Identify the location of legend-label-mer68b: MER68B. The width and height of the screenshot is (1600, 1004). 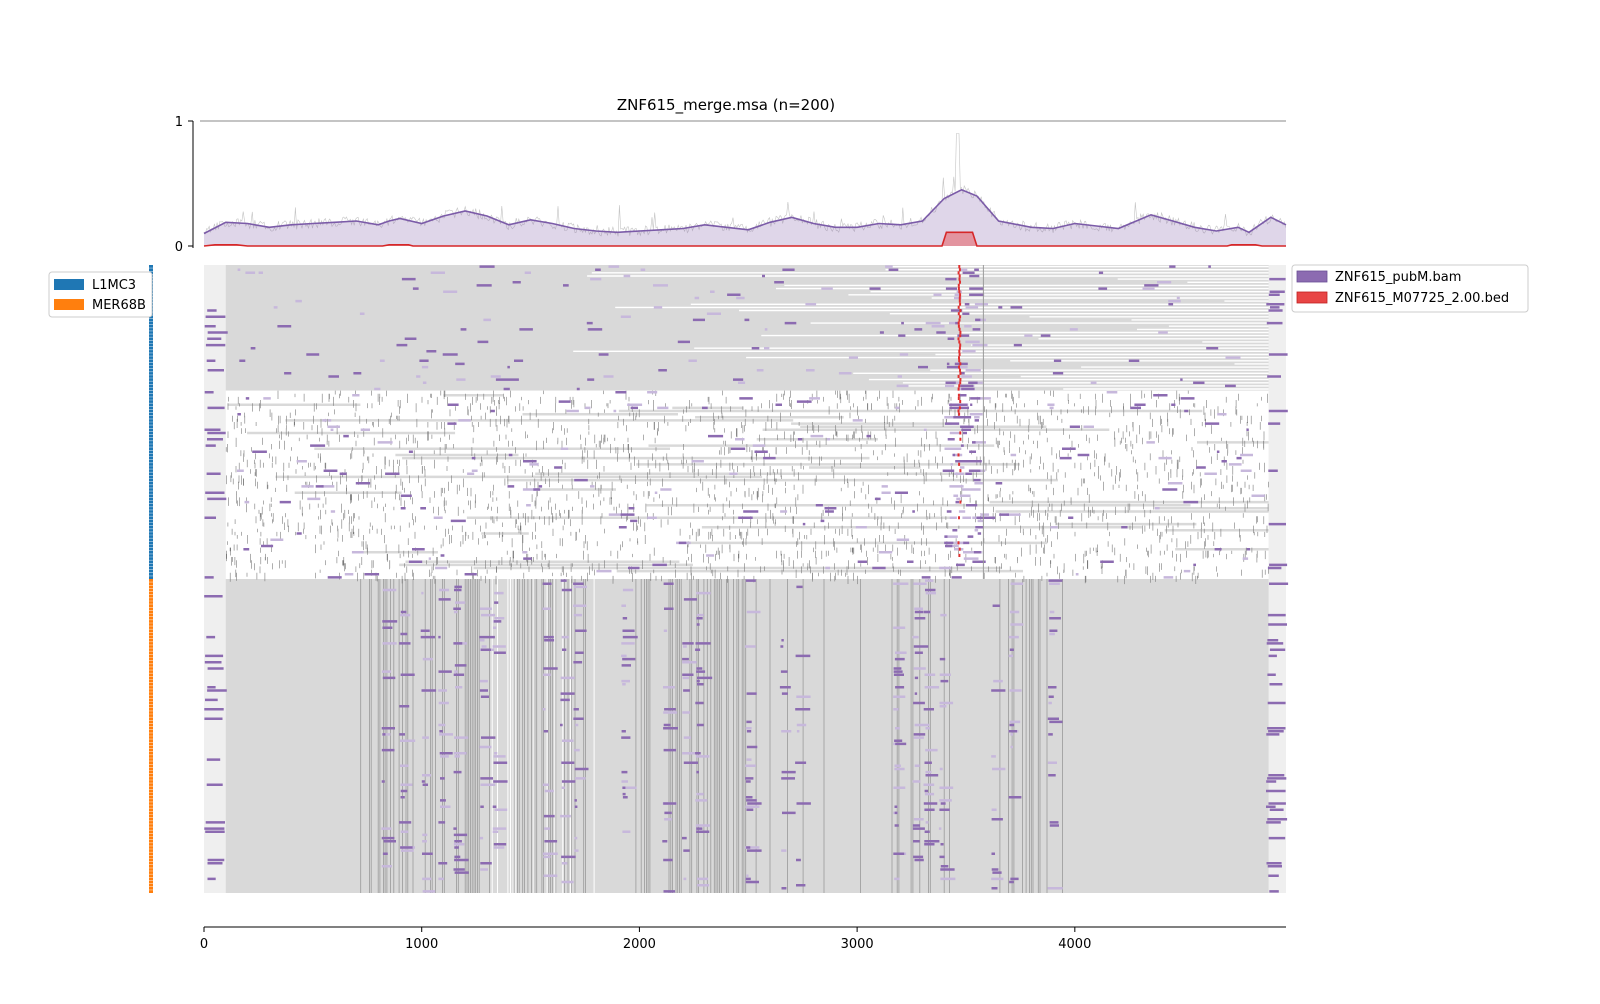
(119, 305).